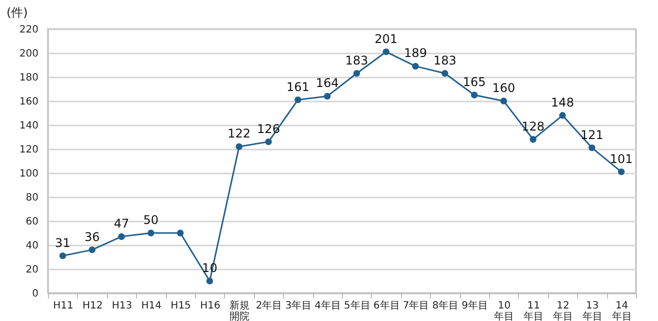  Describe the element at coordinates (63, 306) in the screenshot. I see `x-tick-label: H11` at that location.